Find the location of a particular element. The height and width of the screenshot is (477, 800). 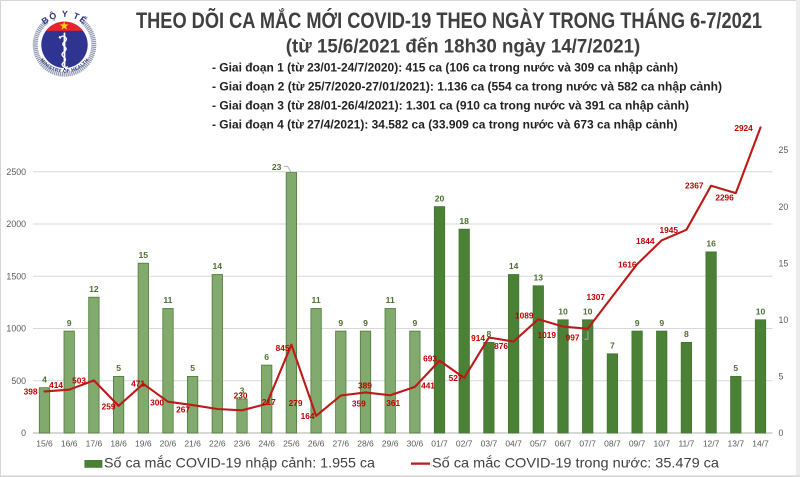

svg-text: 2000 is located at coordinates (16, 224).